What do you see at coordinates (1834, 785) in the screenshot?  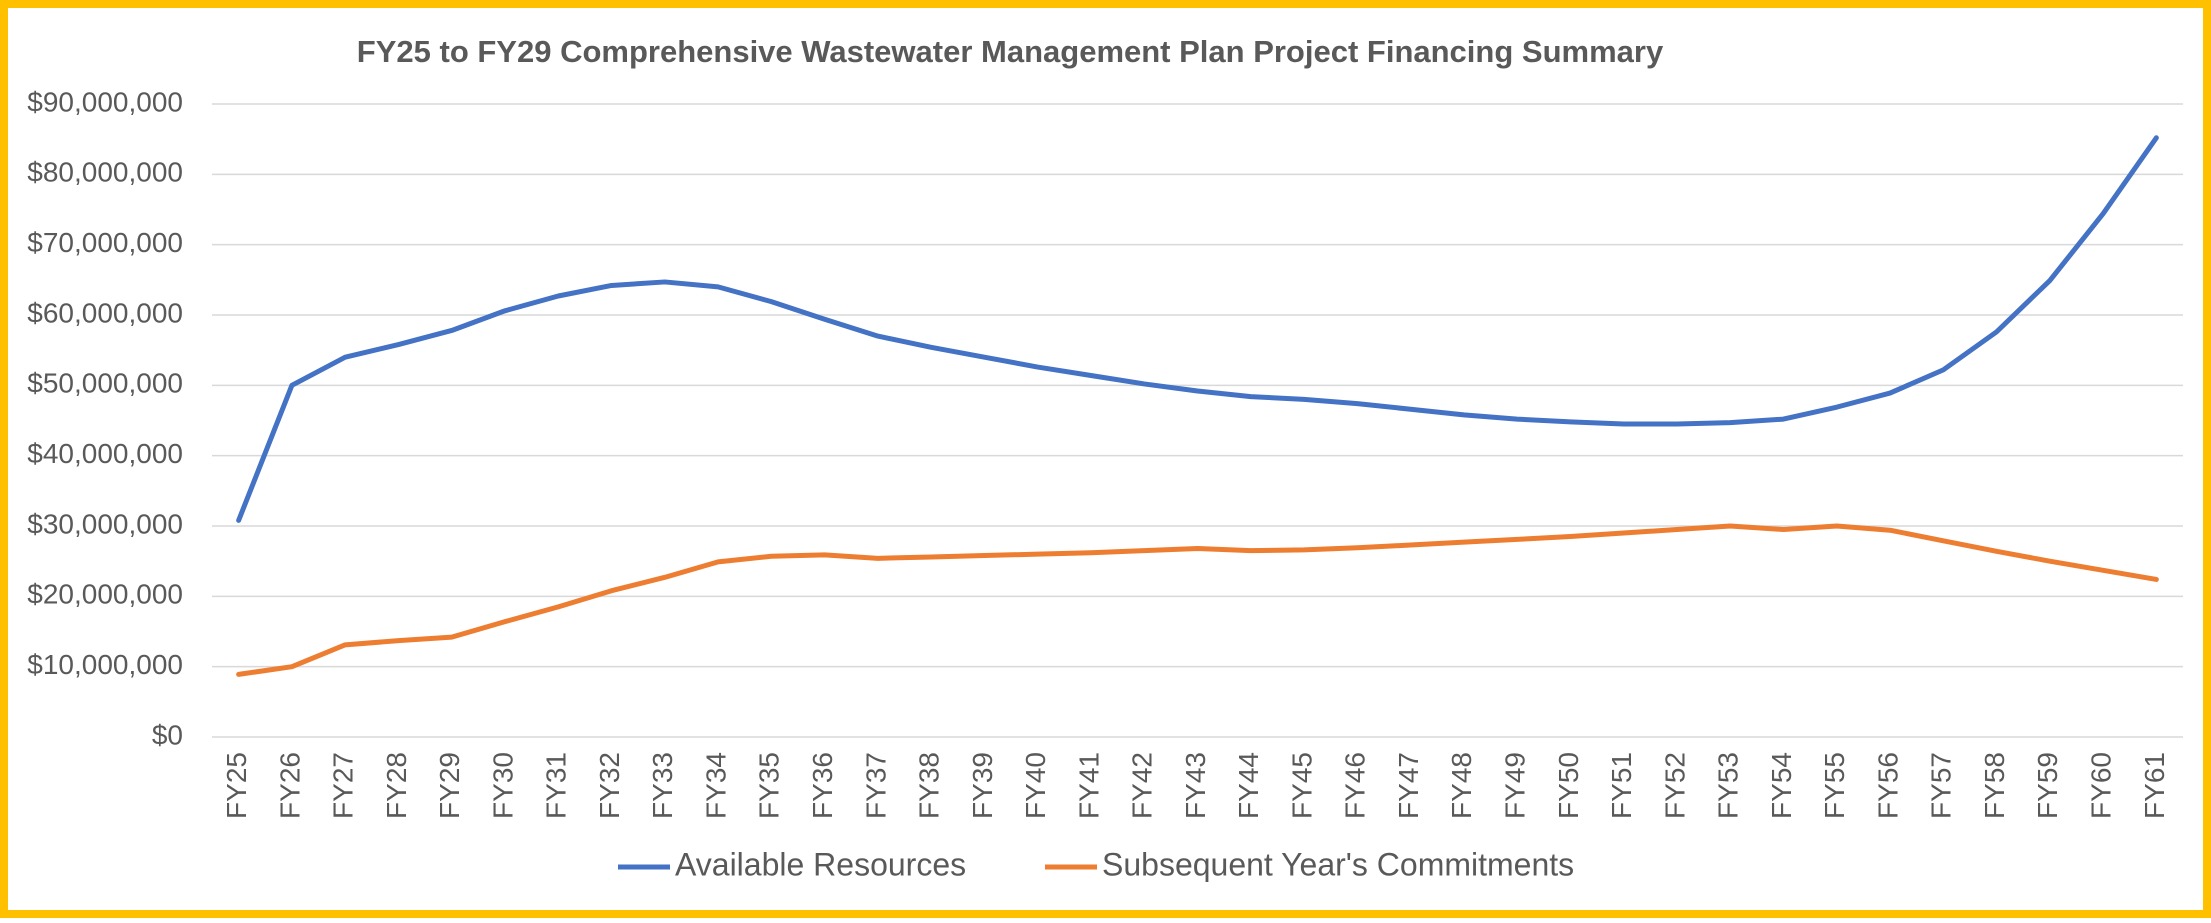 I see `x-tick-label: FY55` at bounding box center [1834, 785].